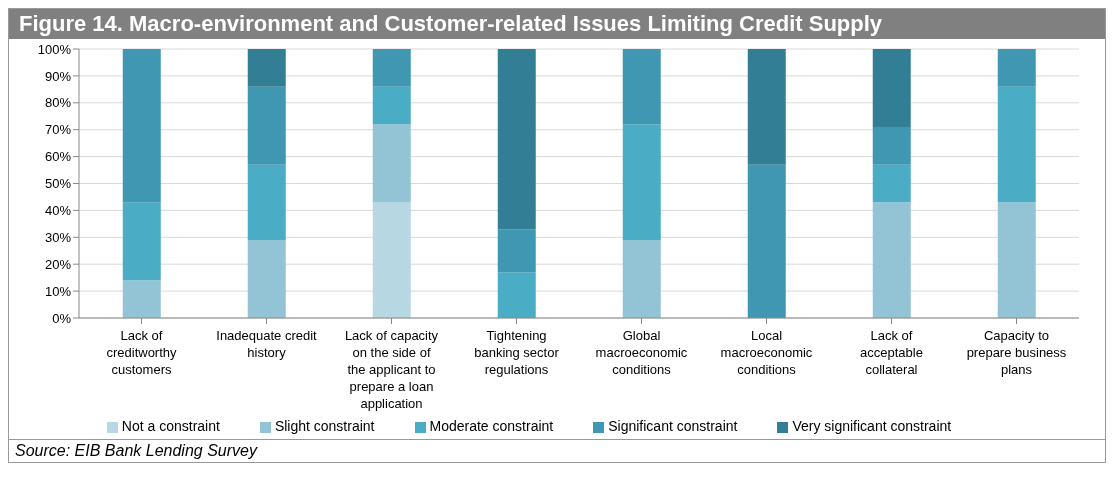 The width and height of the screenshot is (1112, 493). Describe the element at coordinates (54, 49) in the screenshot. I see `y-tick-label: 100%` at that location.